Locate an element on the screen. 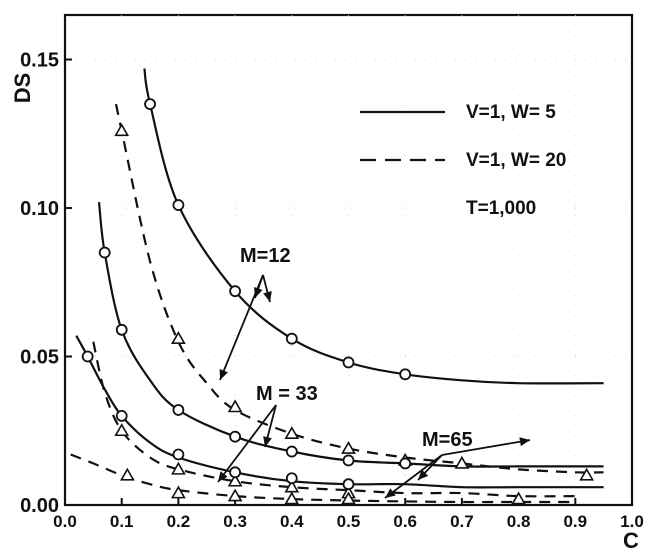  x-tick-label: 0.1 is located at coordinates (122, 521).